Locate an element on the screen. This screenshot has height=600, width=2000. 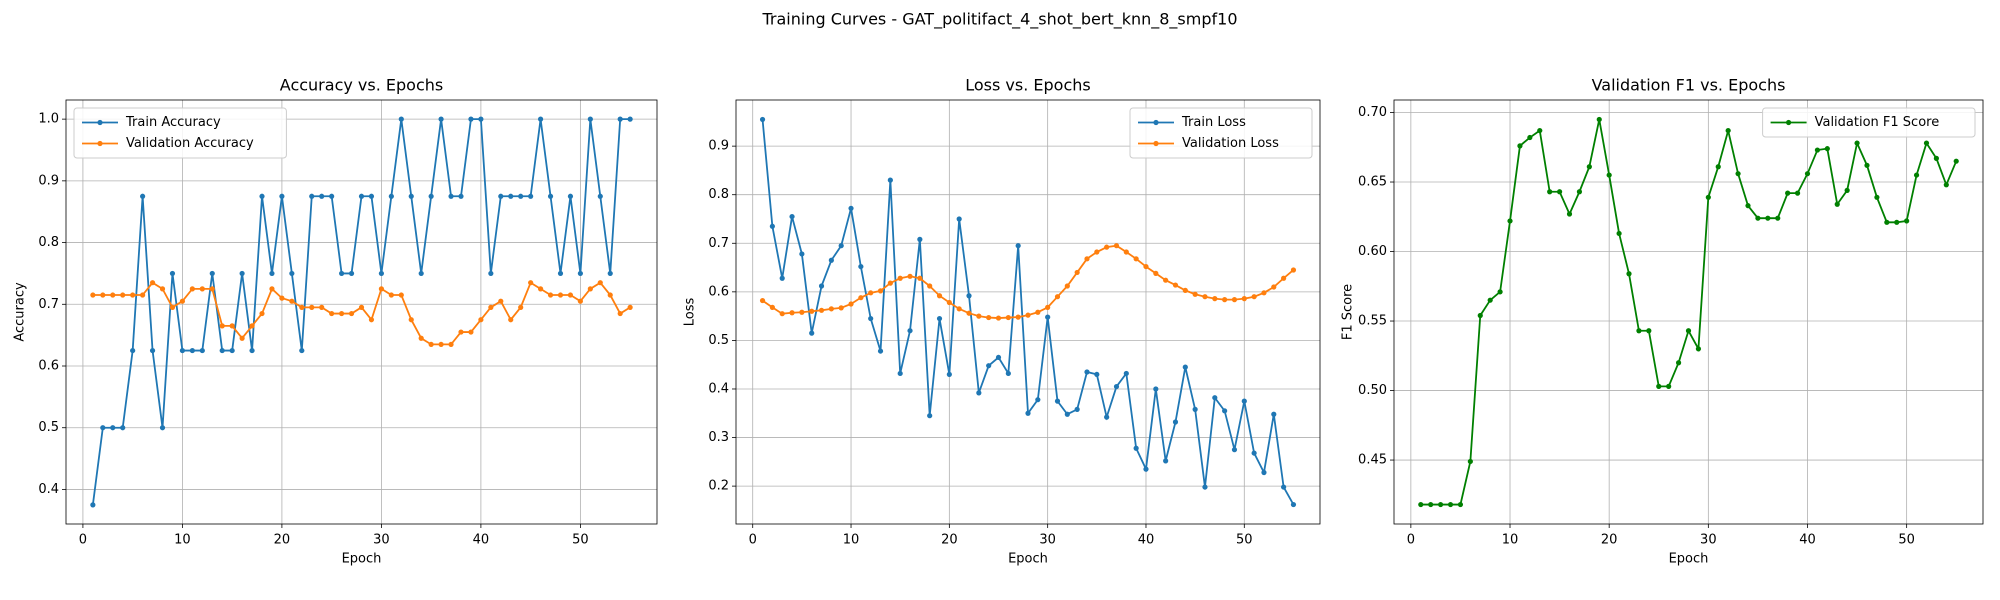
legend-box is located at coordinates (1221, 133).